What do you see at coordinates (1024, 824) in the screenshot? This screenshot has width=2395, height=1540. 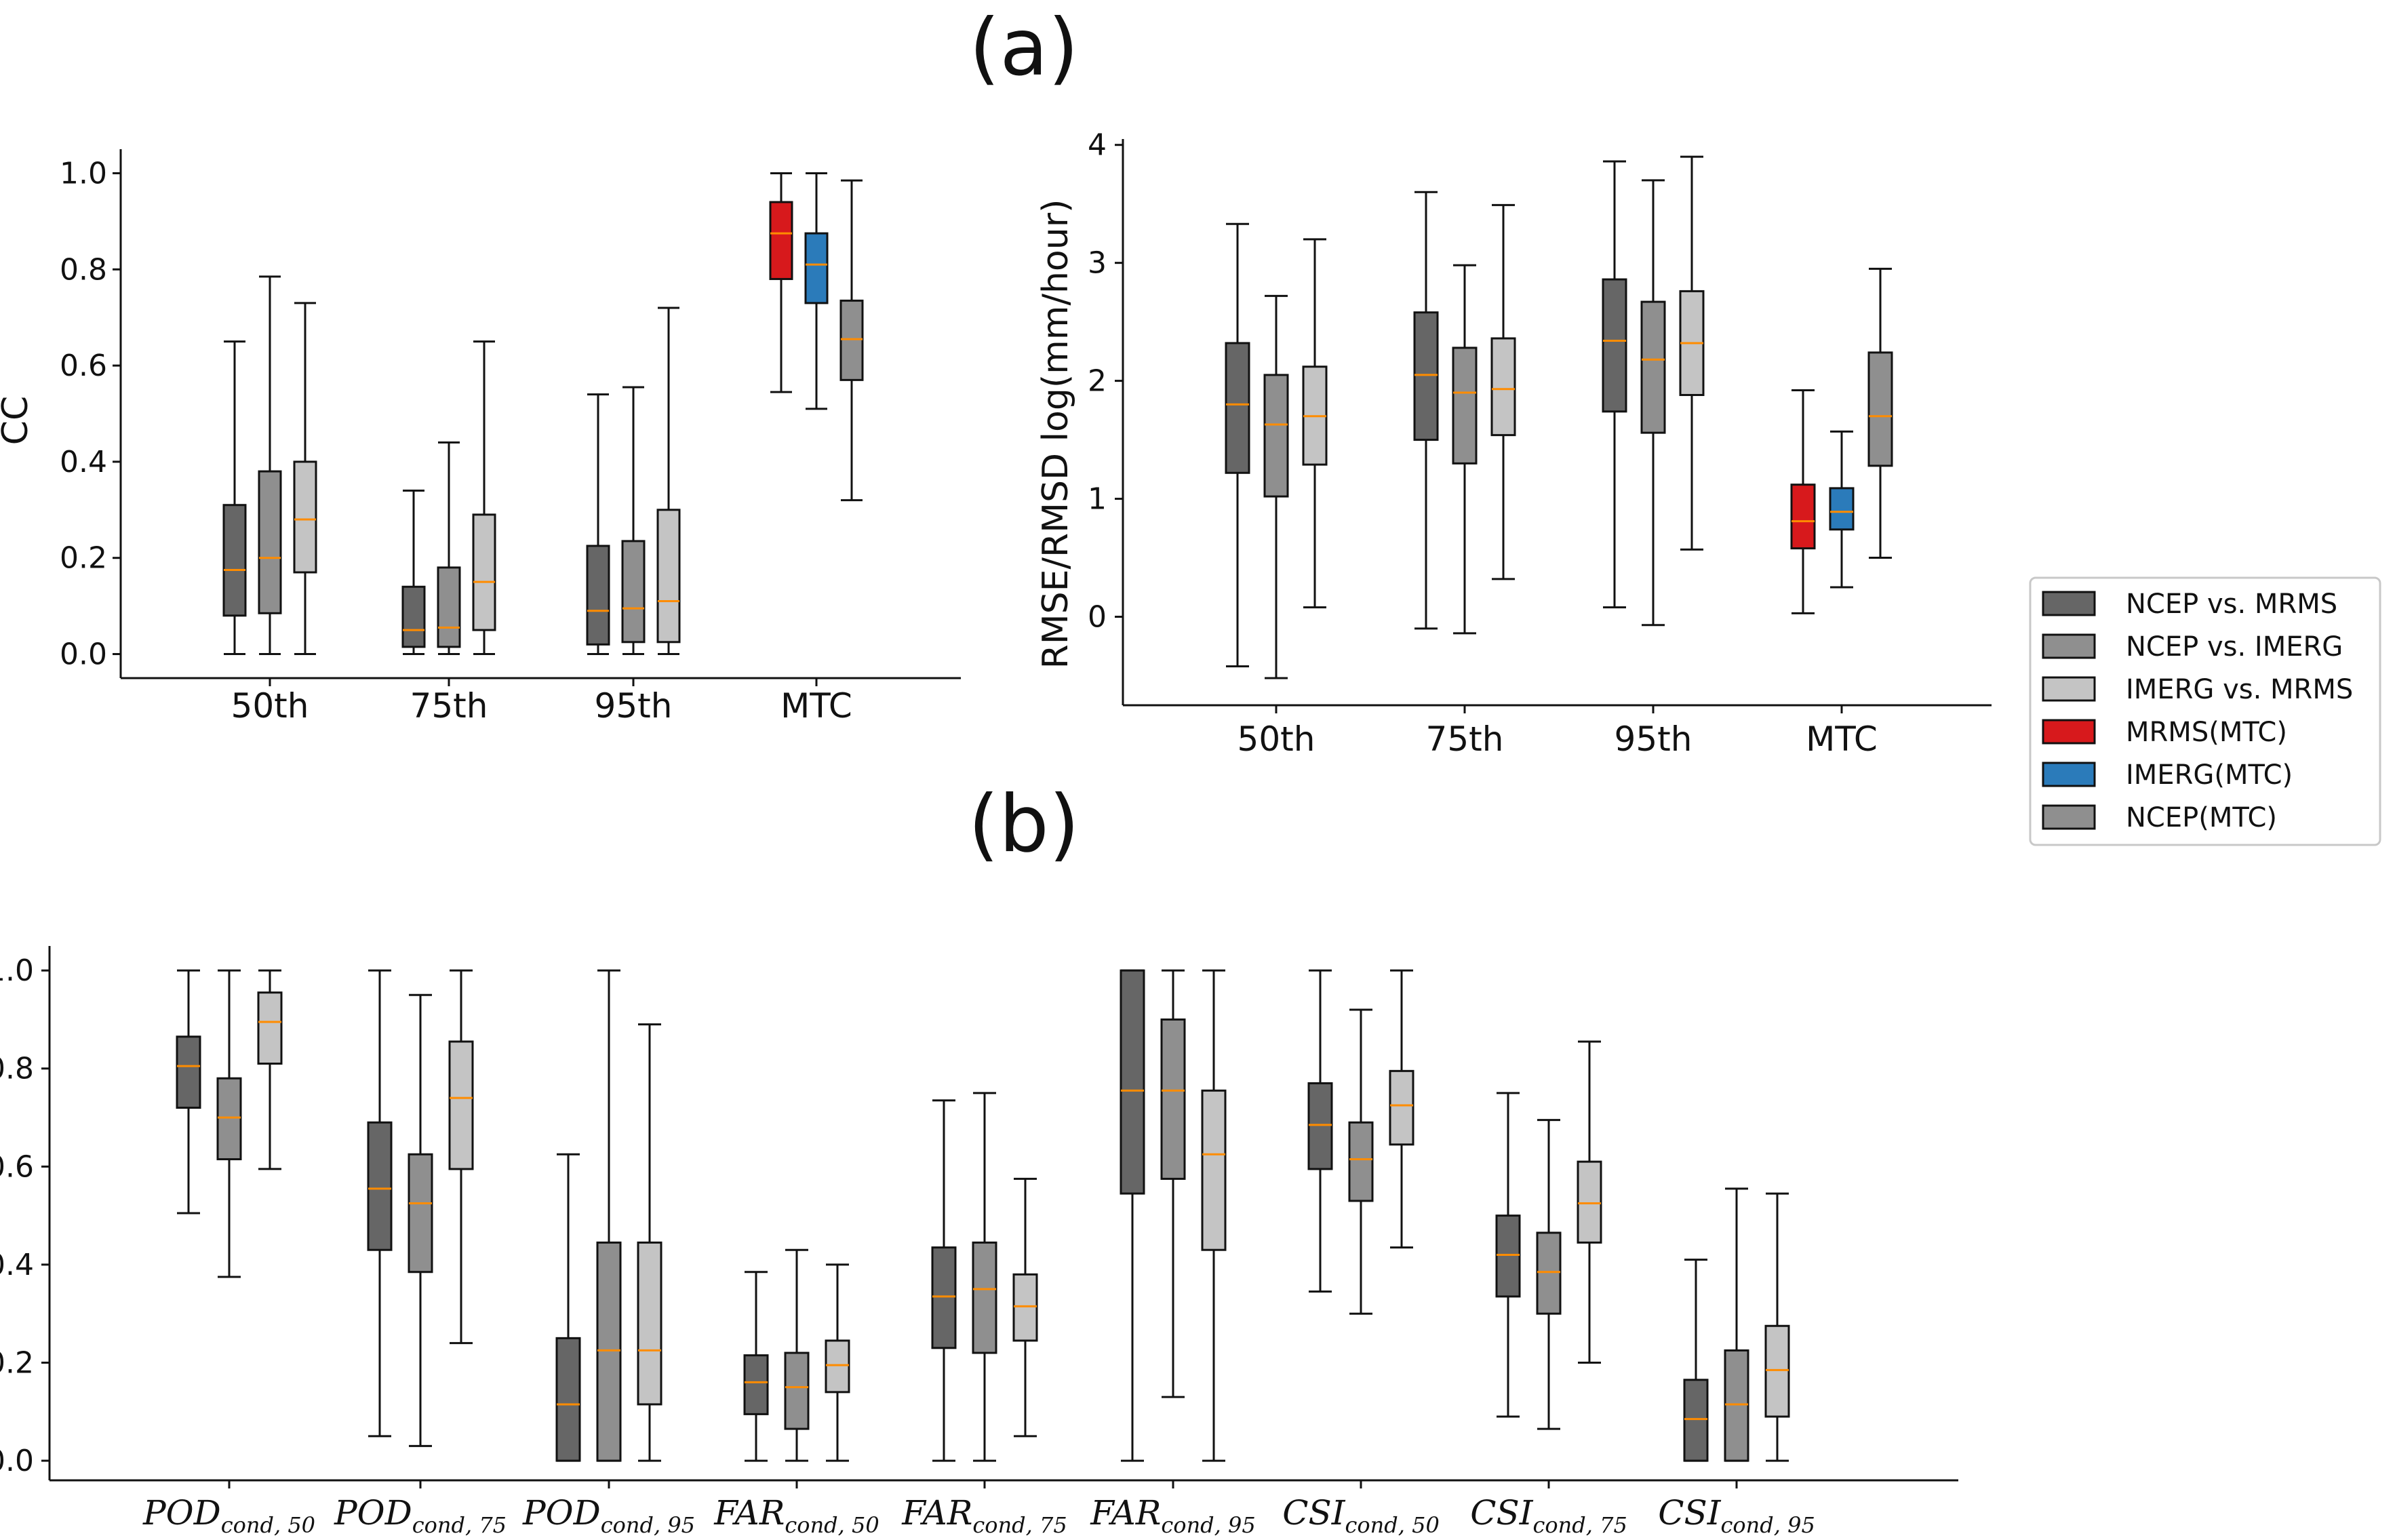 I see `panel-b-title: (b)` at bounding box center [1024, 824].